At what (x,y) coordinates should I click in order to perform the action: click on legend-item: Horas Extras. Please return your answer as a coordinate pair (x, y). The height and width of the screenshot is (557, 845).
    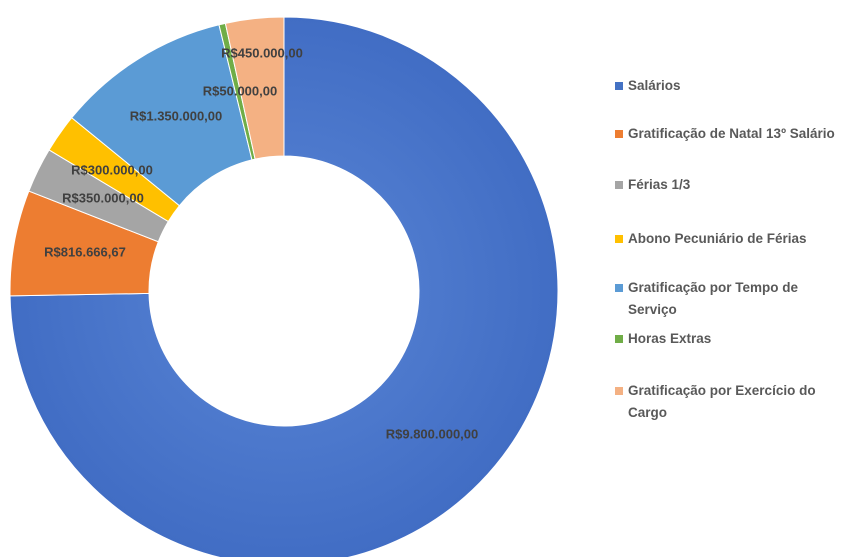
    Looking at the image, I should click on (727, 339).